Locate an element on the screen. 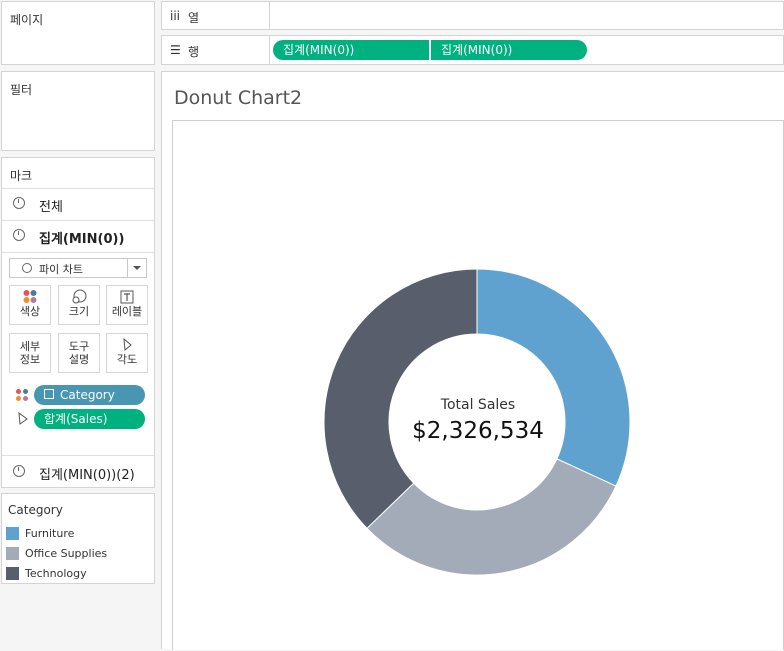 The height and width of the screenshot is (651, 784). angle-button-label: 각도 is located at coordinates (127, 359).